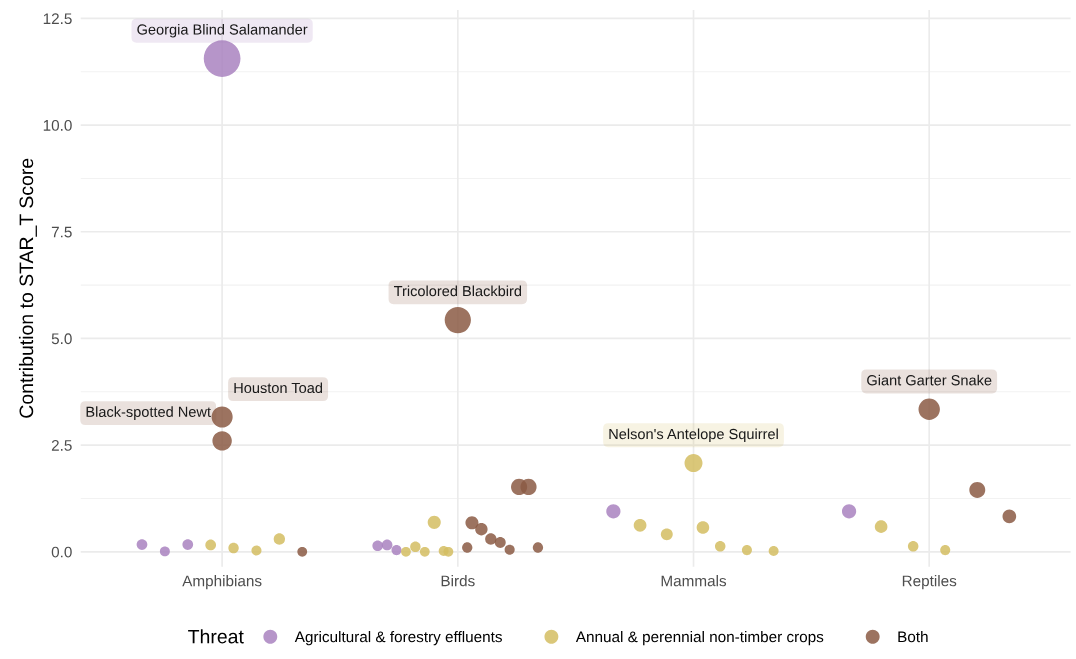  Describe the element at coordinates (693, 435) in the screenshot. I see `annotation: Nelson's Antelope Squirrel` at that location.